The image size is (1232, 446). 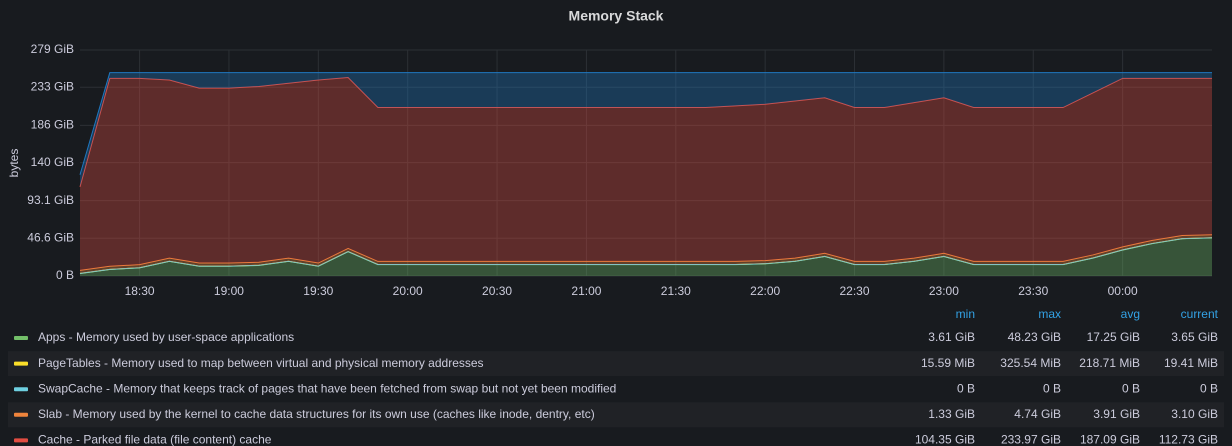 I want to click on legend-stat: 325.54 MiB, so click(x=1030, y=363).